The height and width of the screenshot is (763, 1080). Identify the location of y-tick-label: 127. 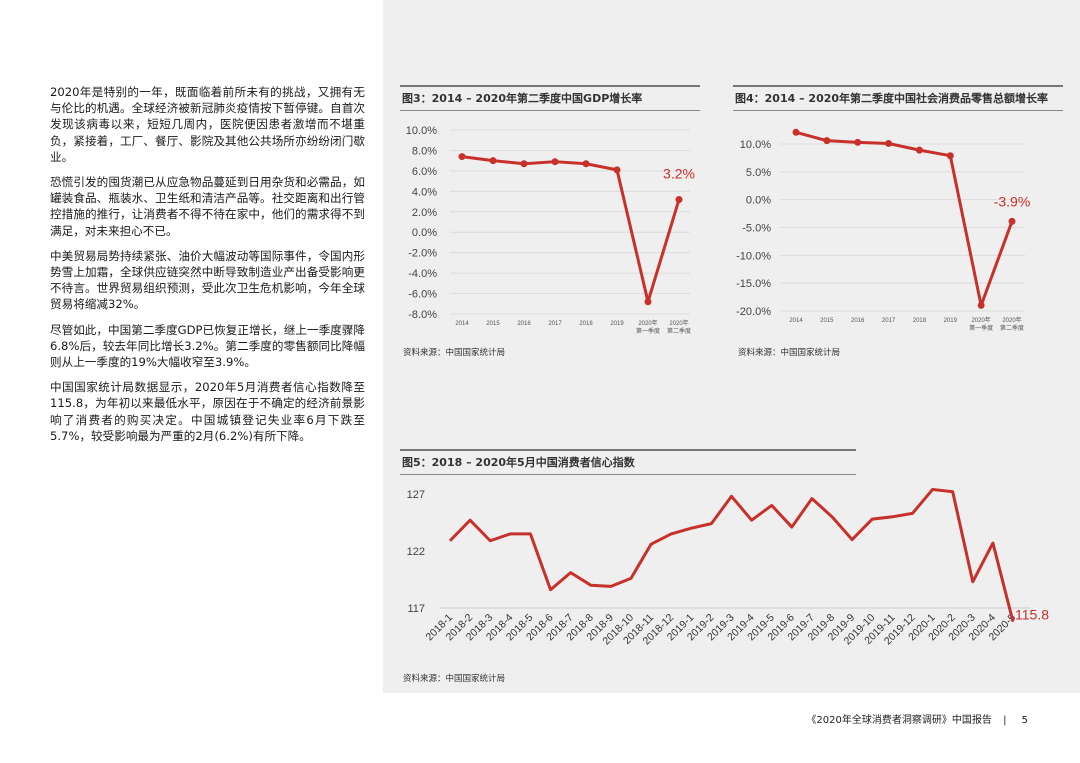
(416, 495).